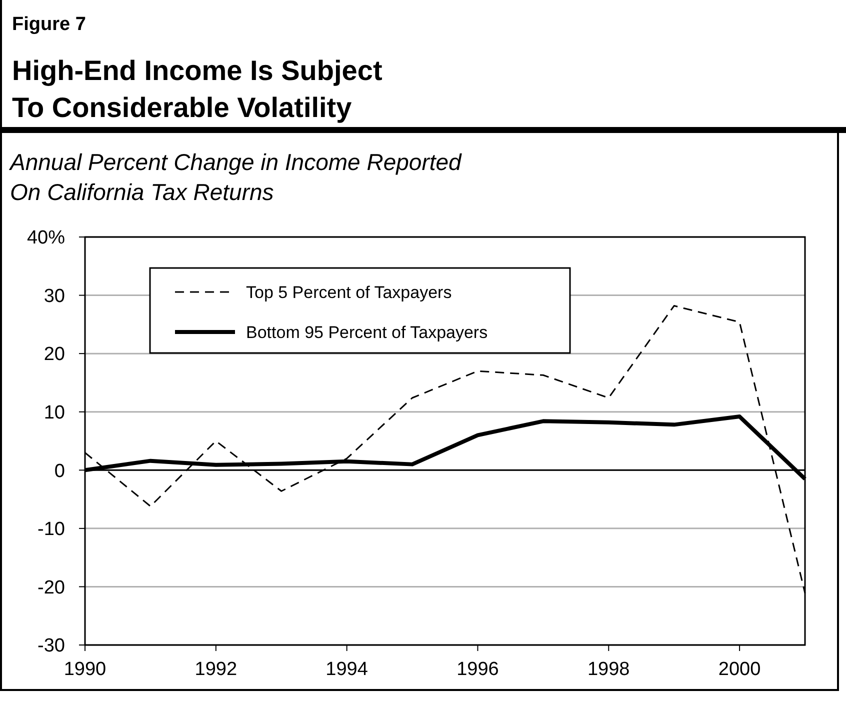 The image size is (846, 701). I want to click on x-tick-label: 2000, so click(739, 669).